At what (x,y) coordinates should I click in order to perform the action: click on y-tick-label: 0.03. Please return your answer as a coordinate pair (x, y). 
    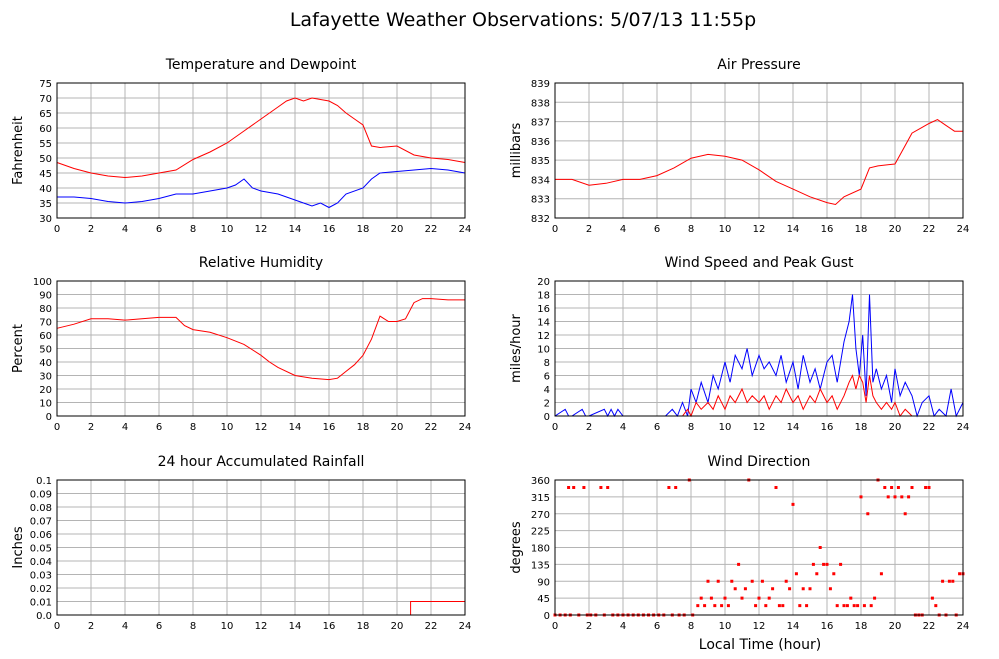
    Looking at the image, I should click on (41, 576).